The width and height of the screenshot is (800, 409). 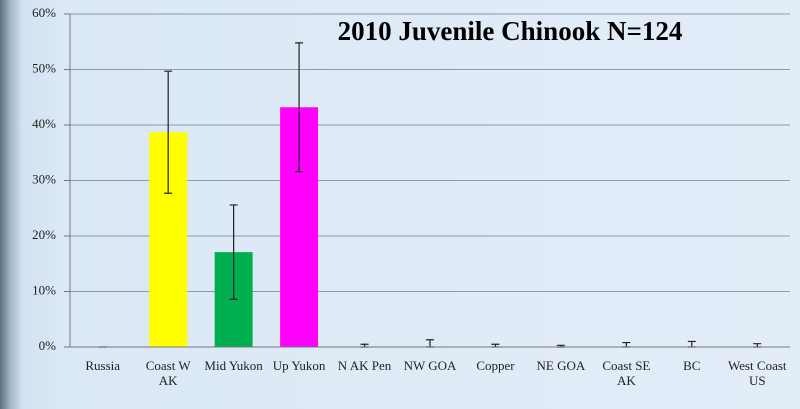 What do you see at coordinates (44, 289) in the screenshot?
I see `y-tick-label: 10%` at bounding box center [44, 289].